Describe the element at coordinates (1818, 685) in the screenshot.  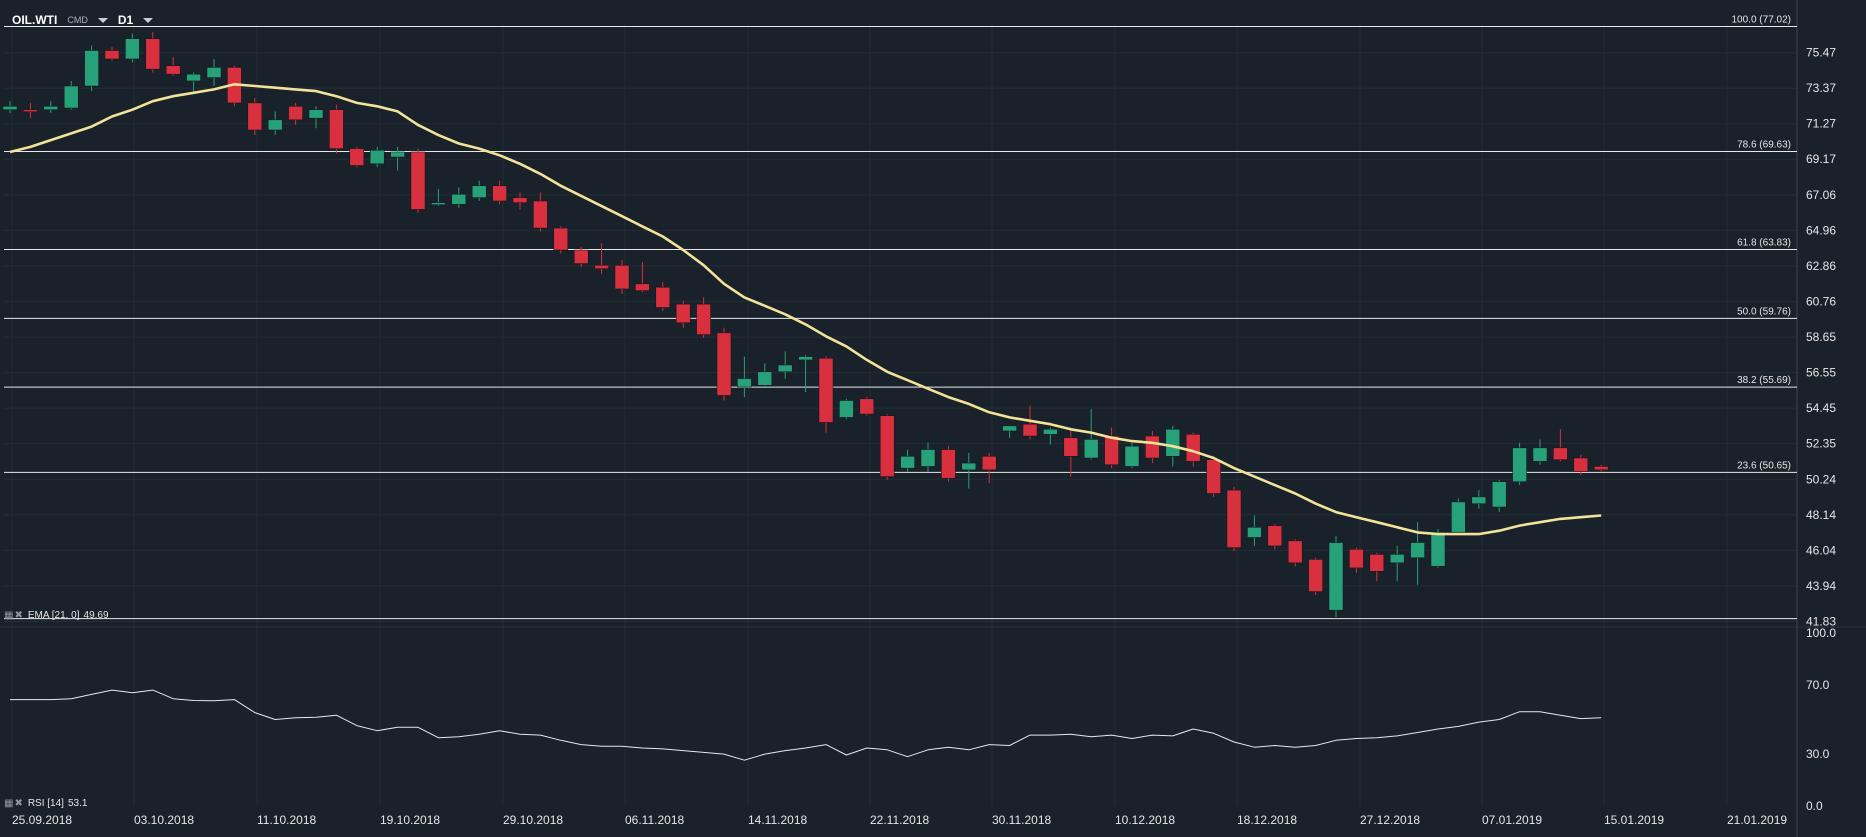
I see `rsi-tick-label: 70.0` at that location.